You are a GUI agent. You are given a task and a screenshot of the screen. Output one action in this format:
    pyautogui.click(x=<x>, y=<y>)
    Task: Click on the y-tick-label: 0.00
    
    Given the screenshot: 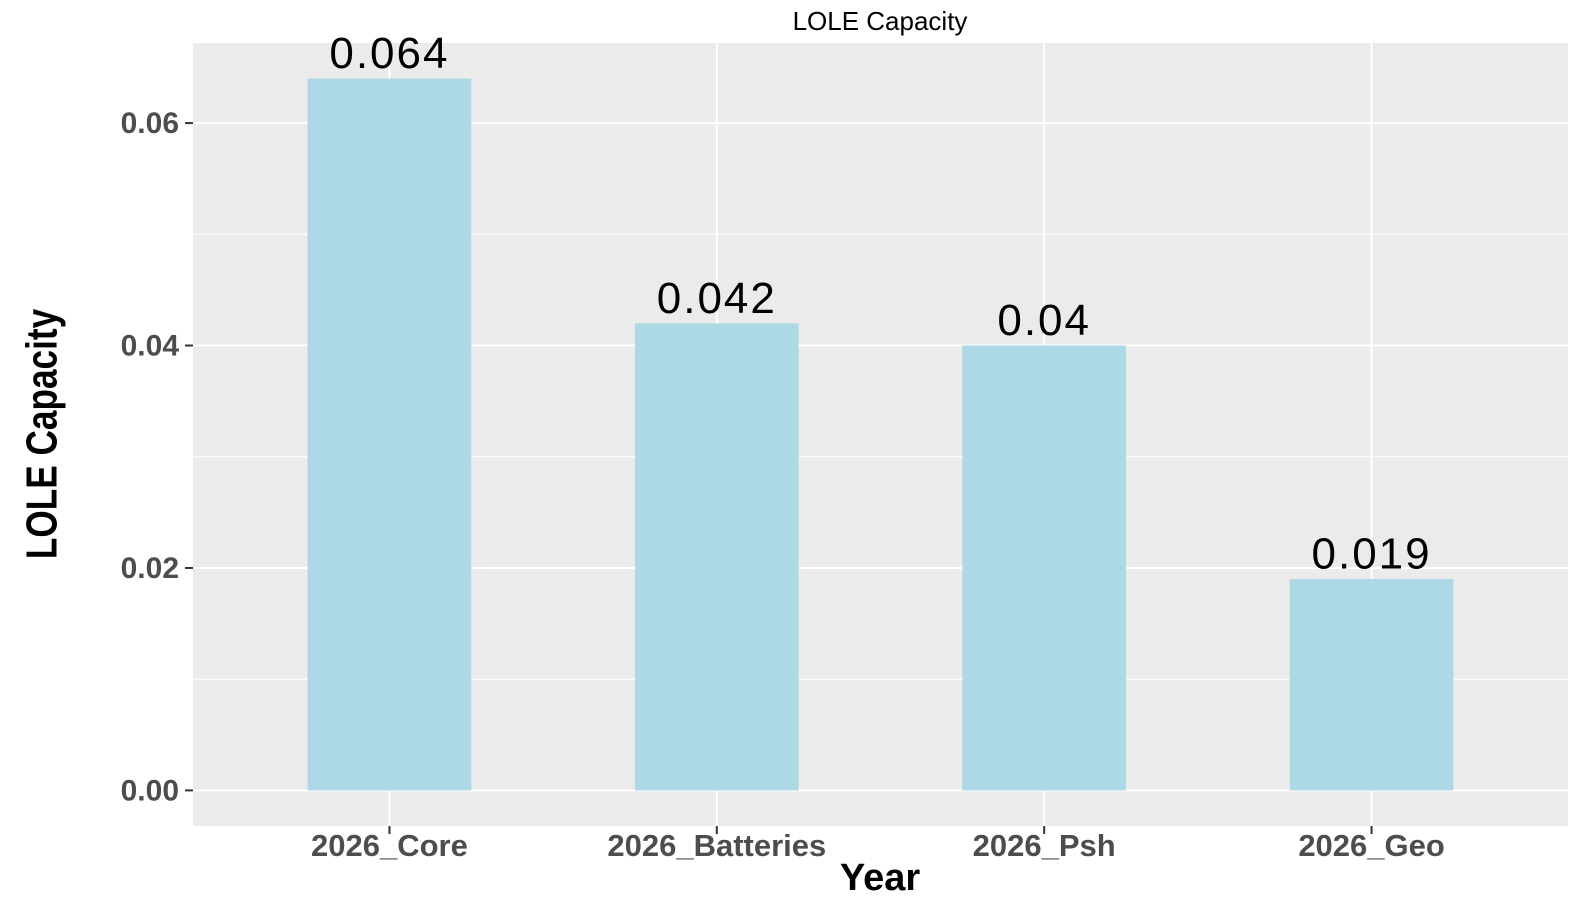 What is the action you would take?
    pyautogui.click(x=150, y=790)
    